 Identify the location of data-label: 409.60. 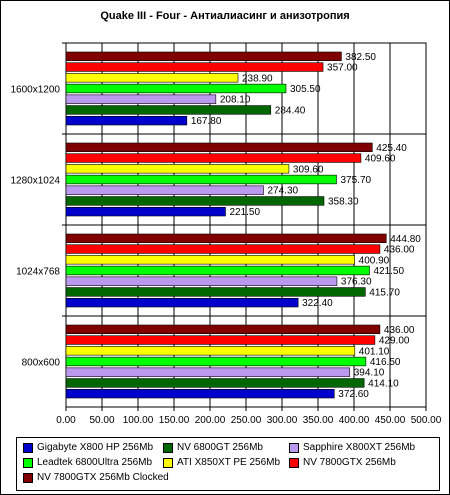
(380, 159).